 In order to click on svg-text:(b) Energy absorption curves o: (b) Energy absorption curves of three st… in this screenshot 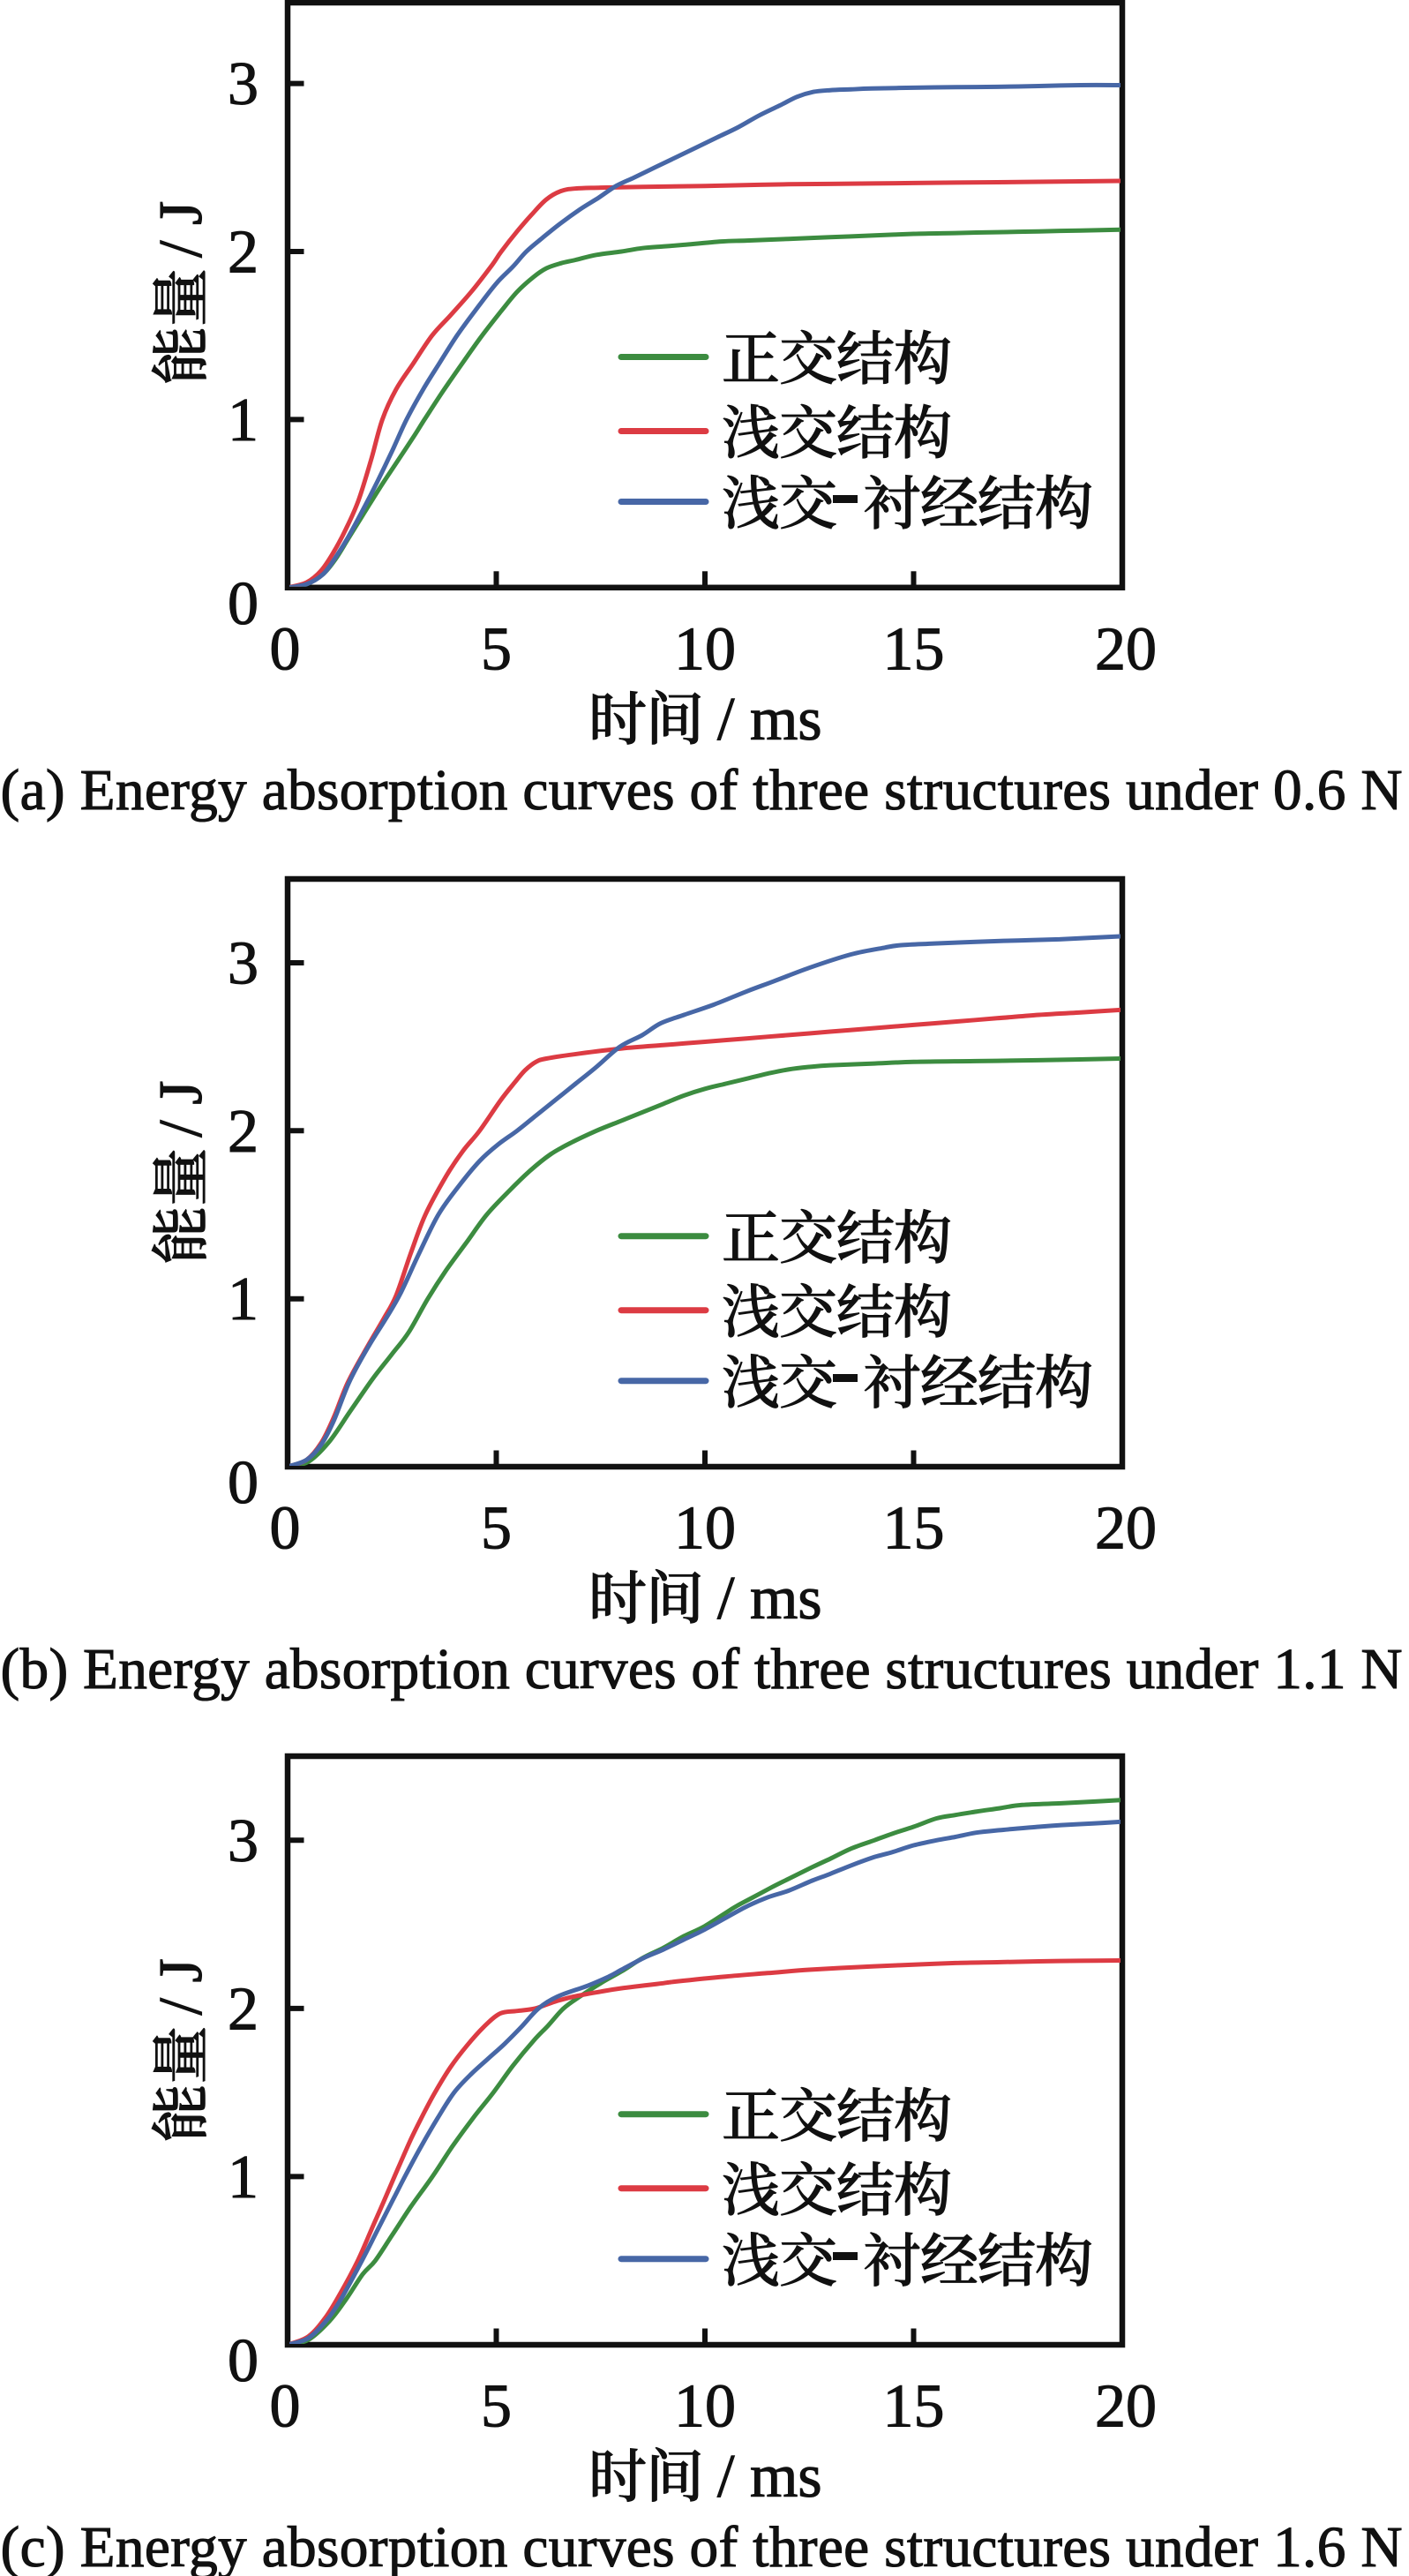, I will do `click(702, 1669)`.